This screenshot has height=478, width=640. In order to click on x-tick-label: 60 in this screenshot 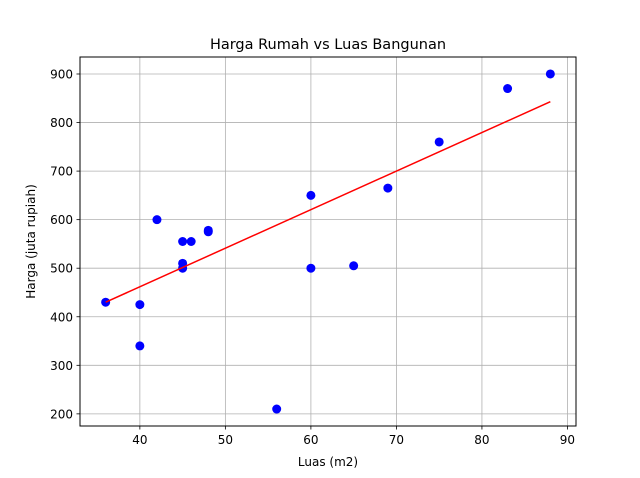, I will do `click(310, 440)`.